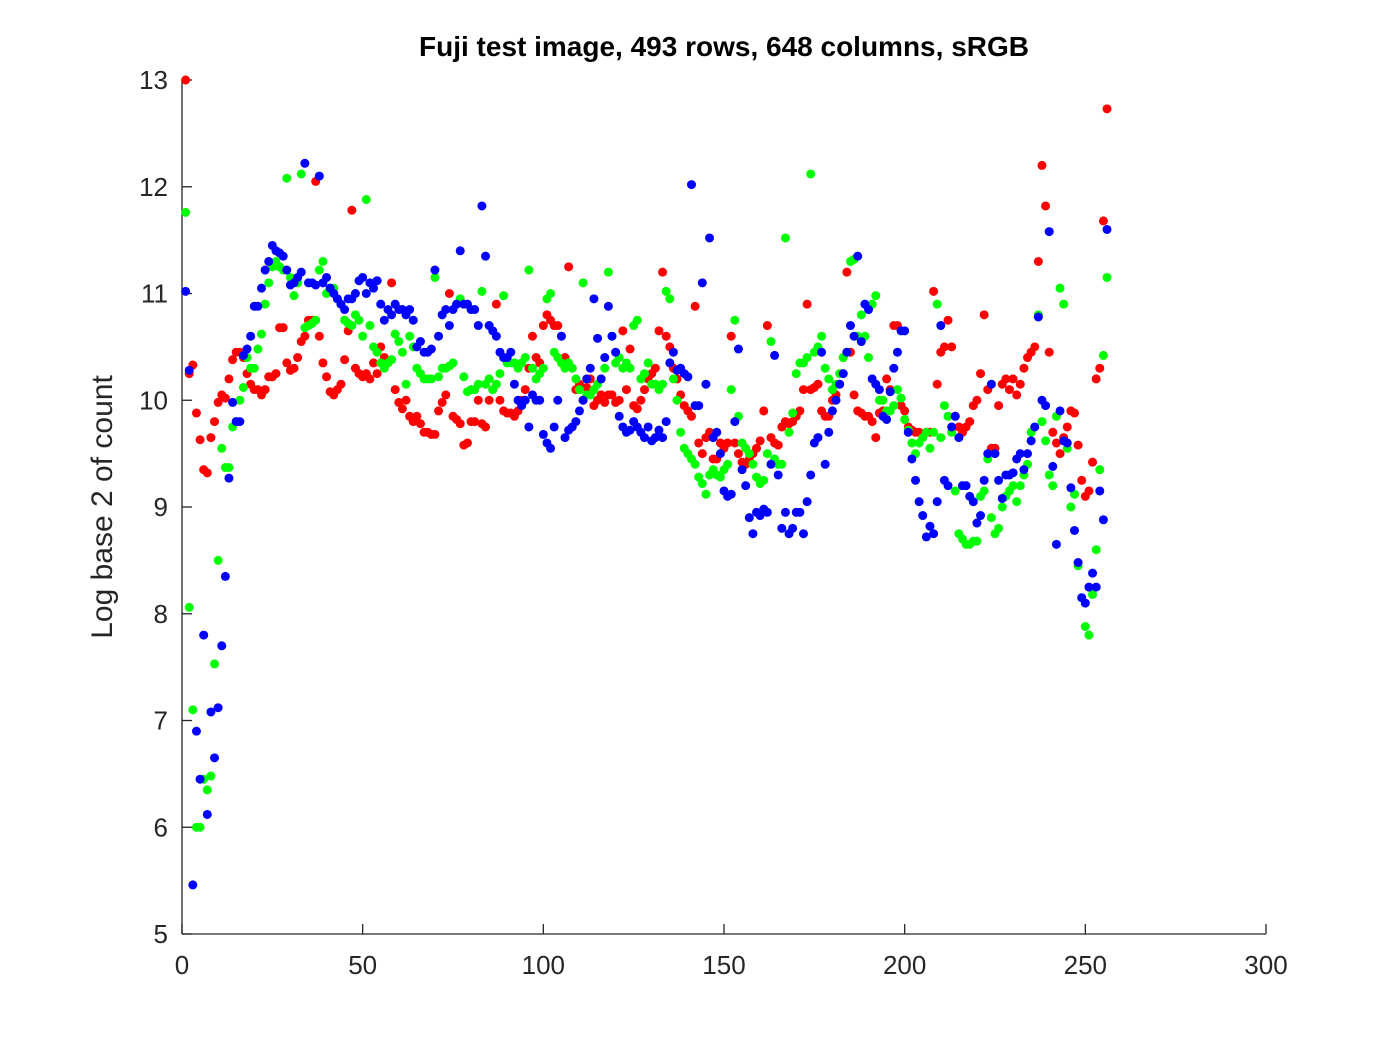 This screenshot has height=1050, width=1400. I want to click on x-tick-label: 50, so click(362, 965).